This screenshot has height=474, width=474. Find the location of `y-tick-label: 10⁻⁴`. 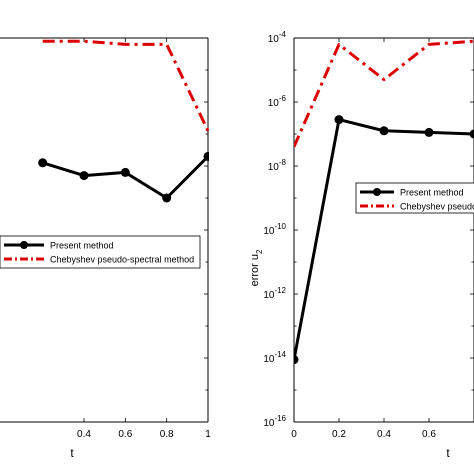

y-tick-label: 10⁻⁴ is located at coordinates (277, 37).